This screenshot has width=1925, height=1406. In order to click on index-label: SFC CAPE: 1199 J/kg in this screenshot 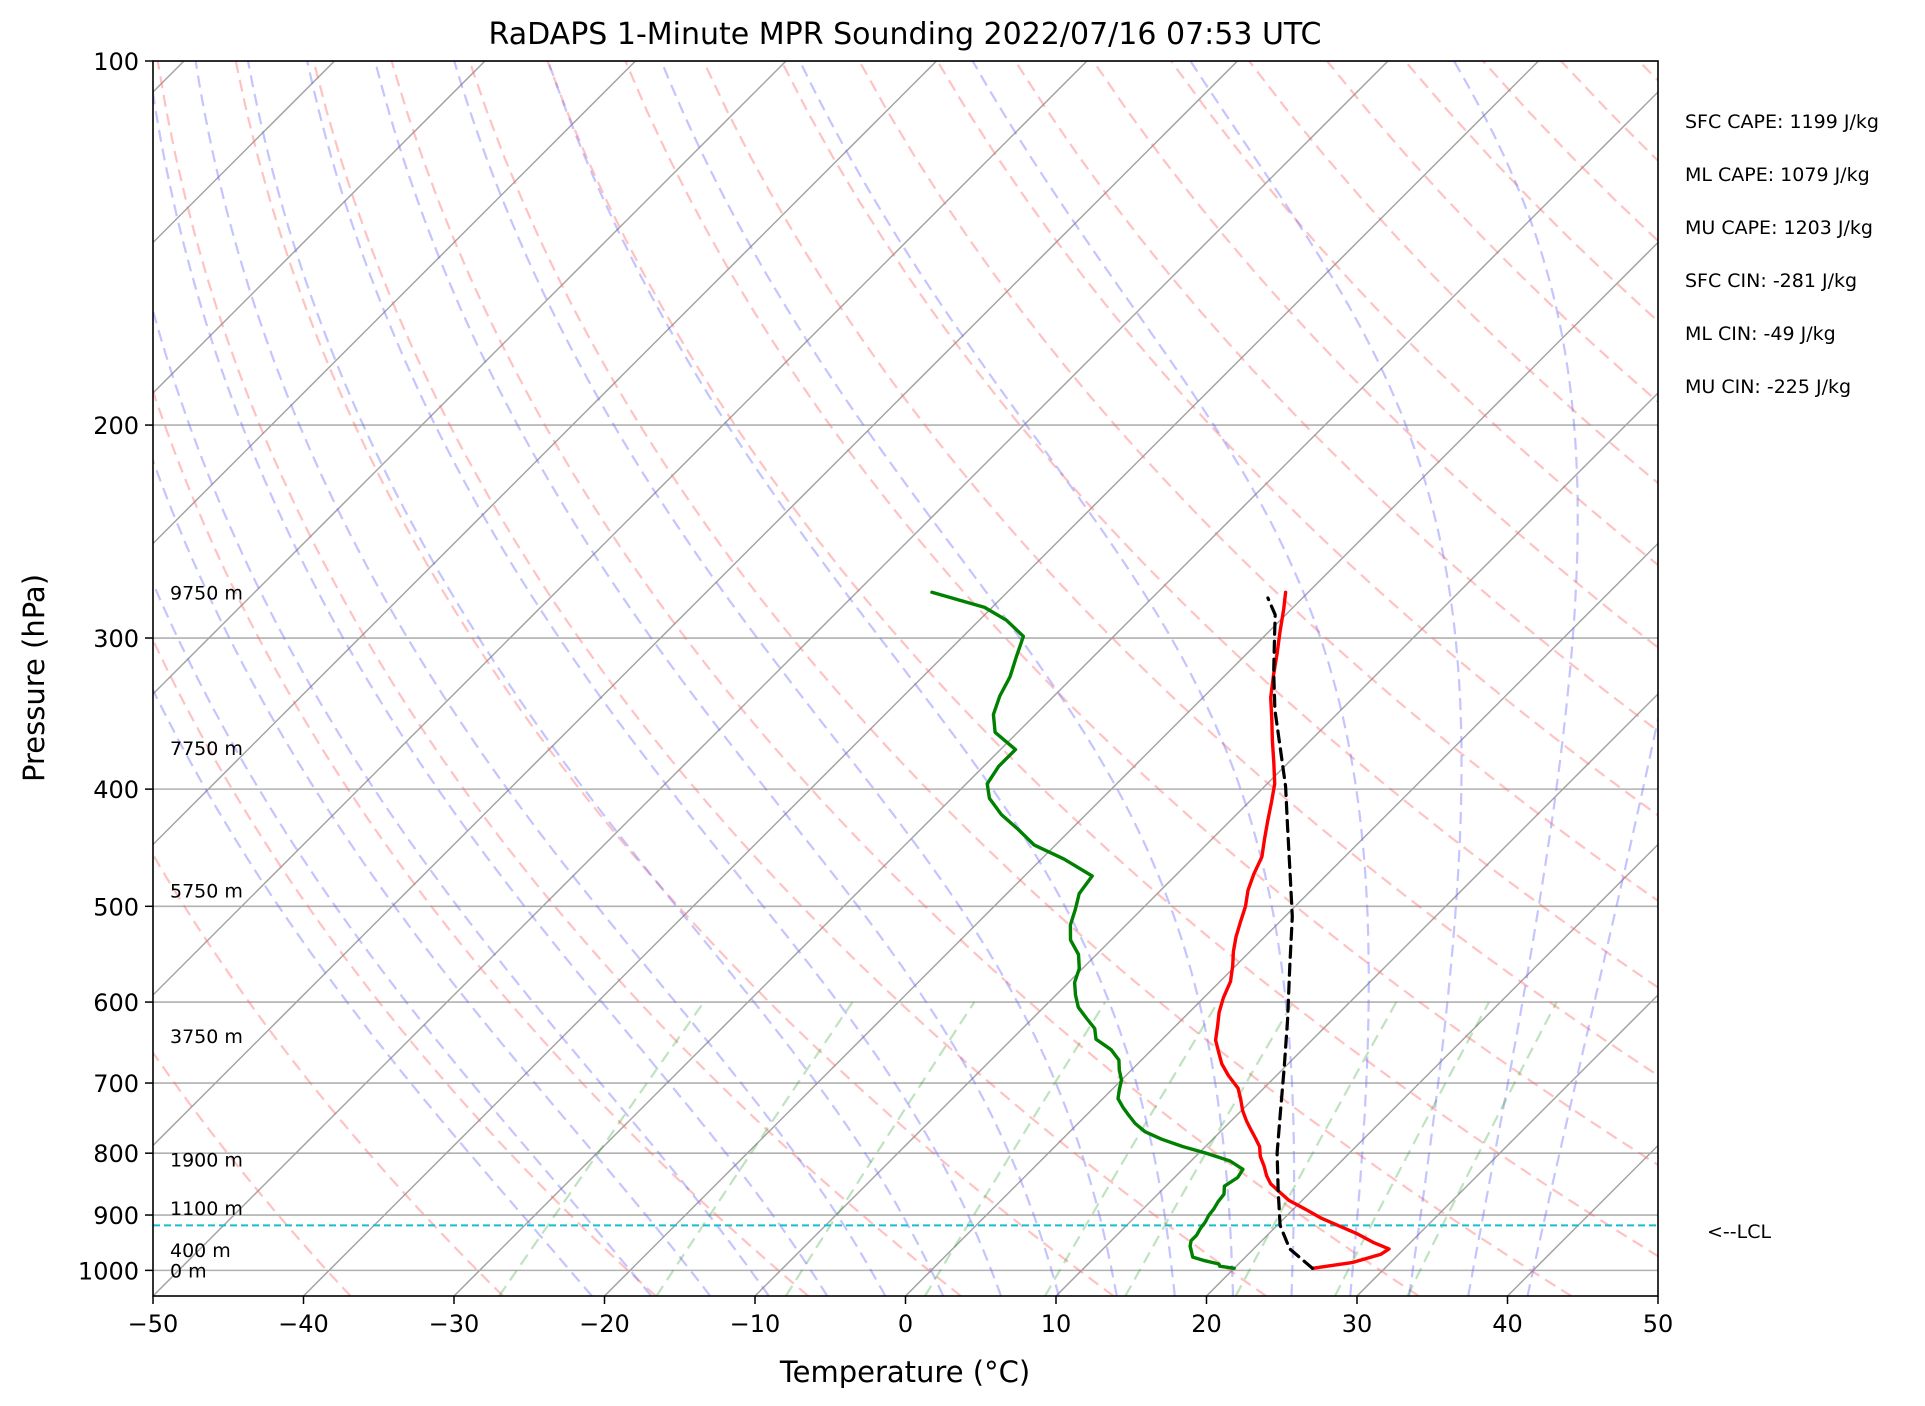, I will do `click(1782, 122)`.